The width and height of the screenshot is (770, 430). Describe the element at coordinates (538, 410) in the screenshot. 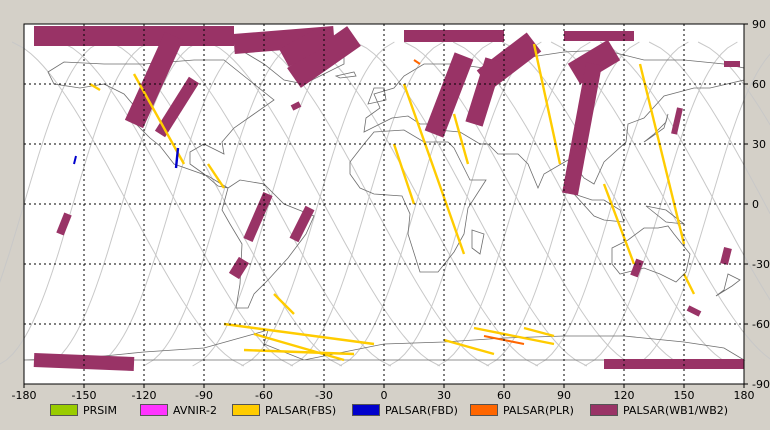

I see `legend-label: PALSAR(PLR)` at that location.